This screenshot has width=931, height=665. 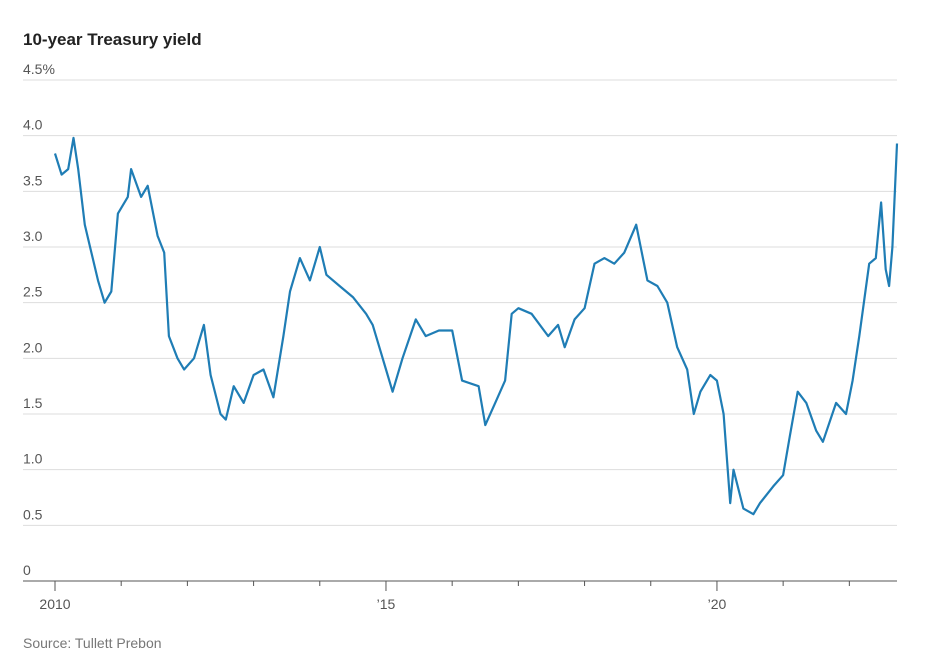 What do you see at coordinates (33, 403) in the screenshot?
I see `y-tick-label: 1.5` at bounding box center [33, 403].